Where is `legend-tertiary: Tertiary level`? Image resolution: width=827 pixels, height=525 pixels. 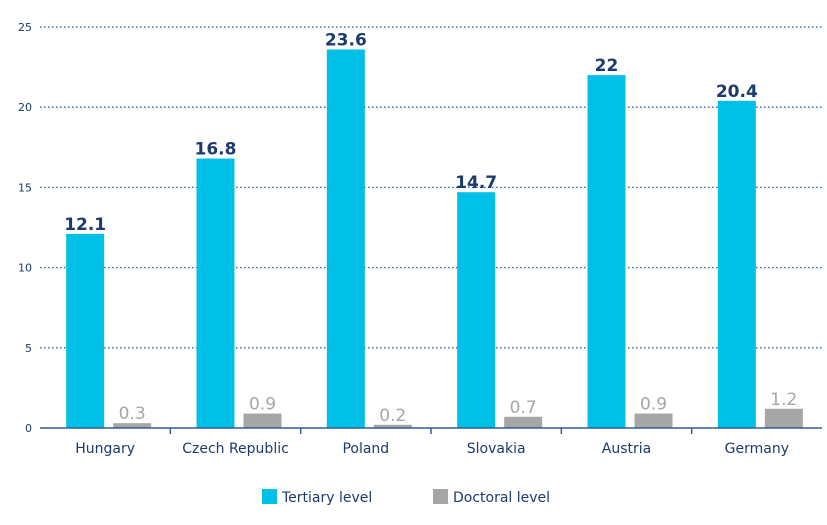 legend-tertiary: Tertiary level is located at coordinates (317, 497).